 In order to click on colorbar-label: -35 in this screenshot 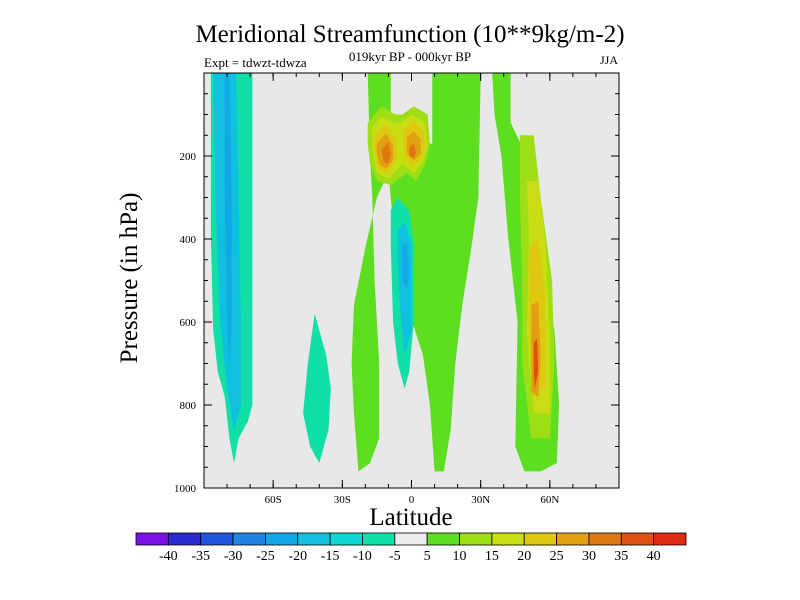, I will do `click(200, 556)`.